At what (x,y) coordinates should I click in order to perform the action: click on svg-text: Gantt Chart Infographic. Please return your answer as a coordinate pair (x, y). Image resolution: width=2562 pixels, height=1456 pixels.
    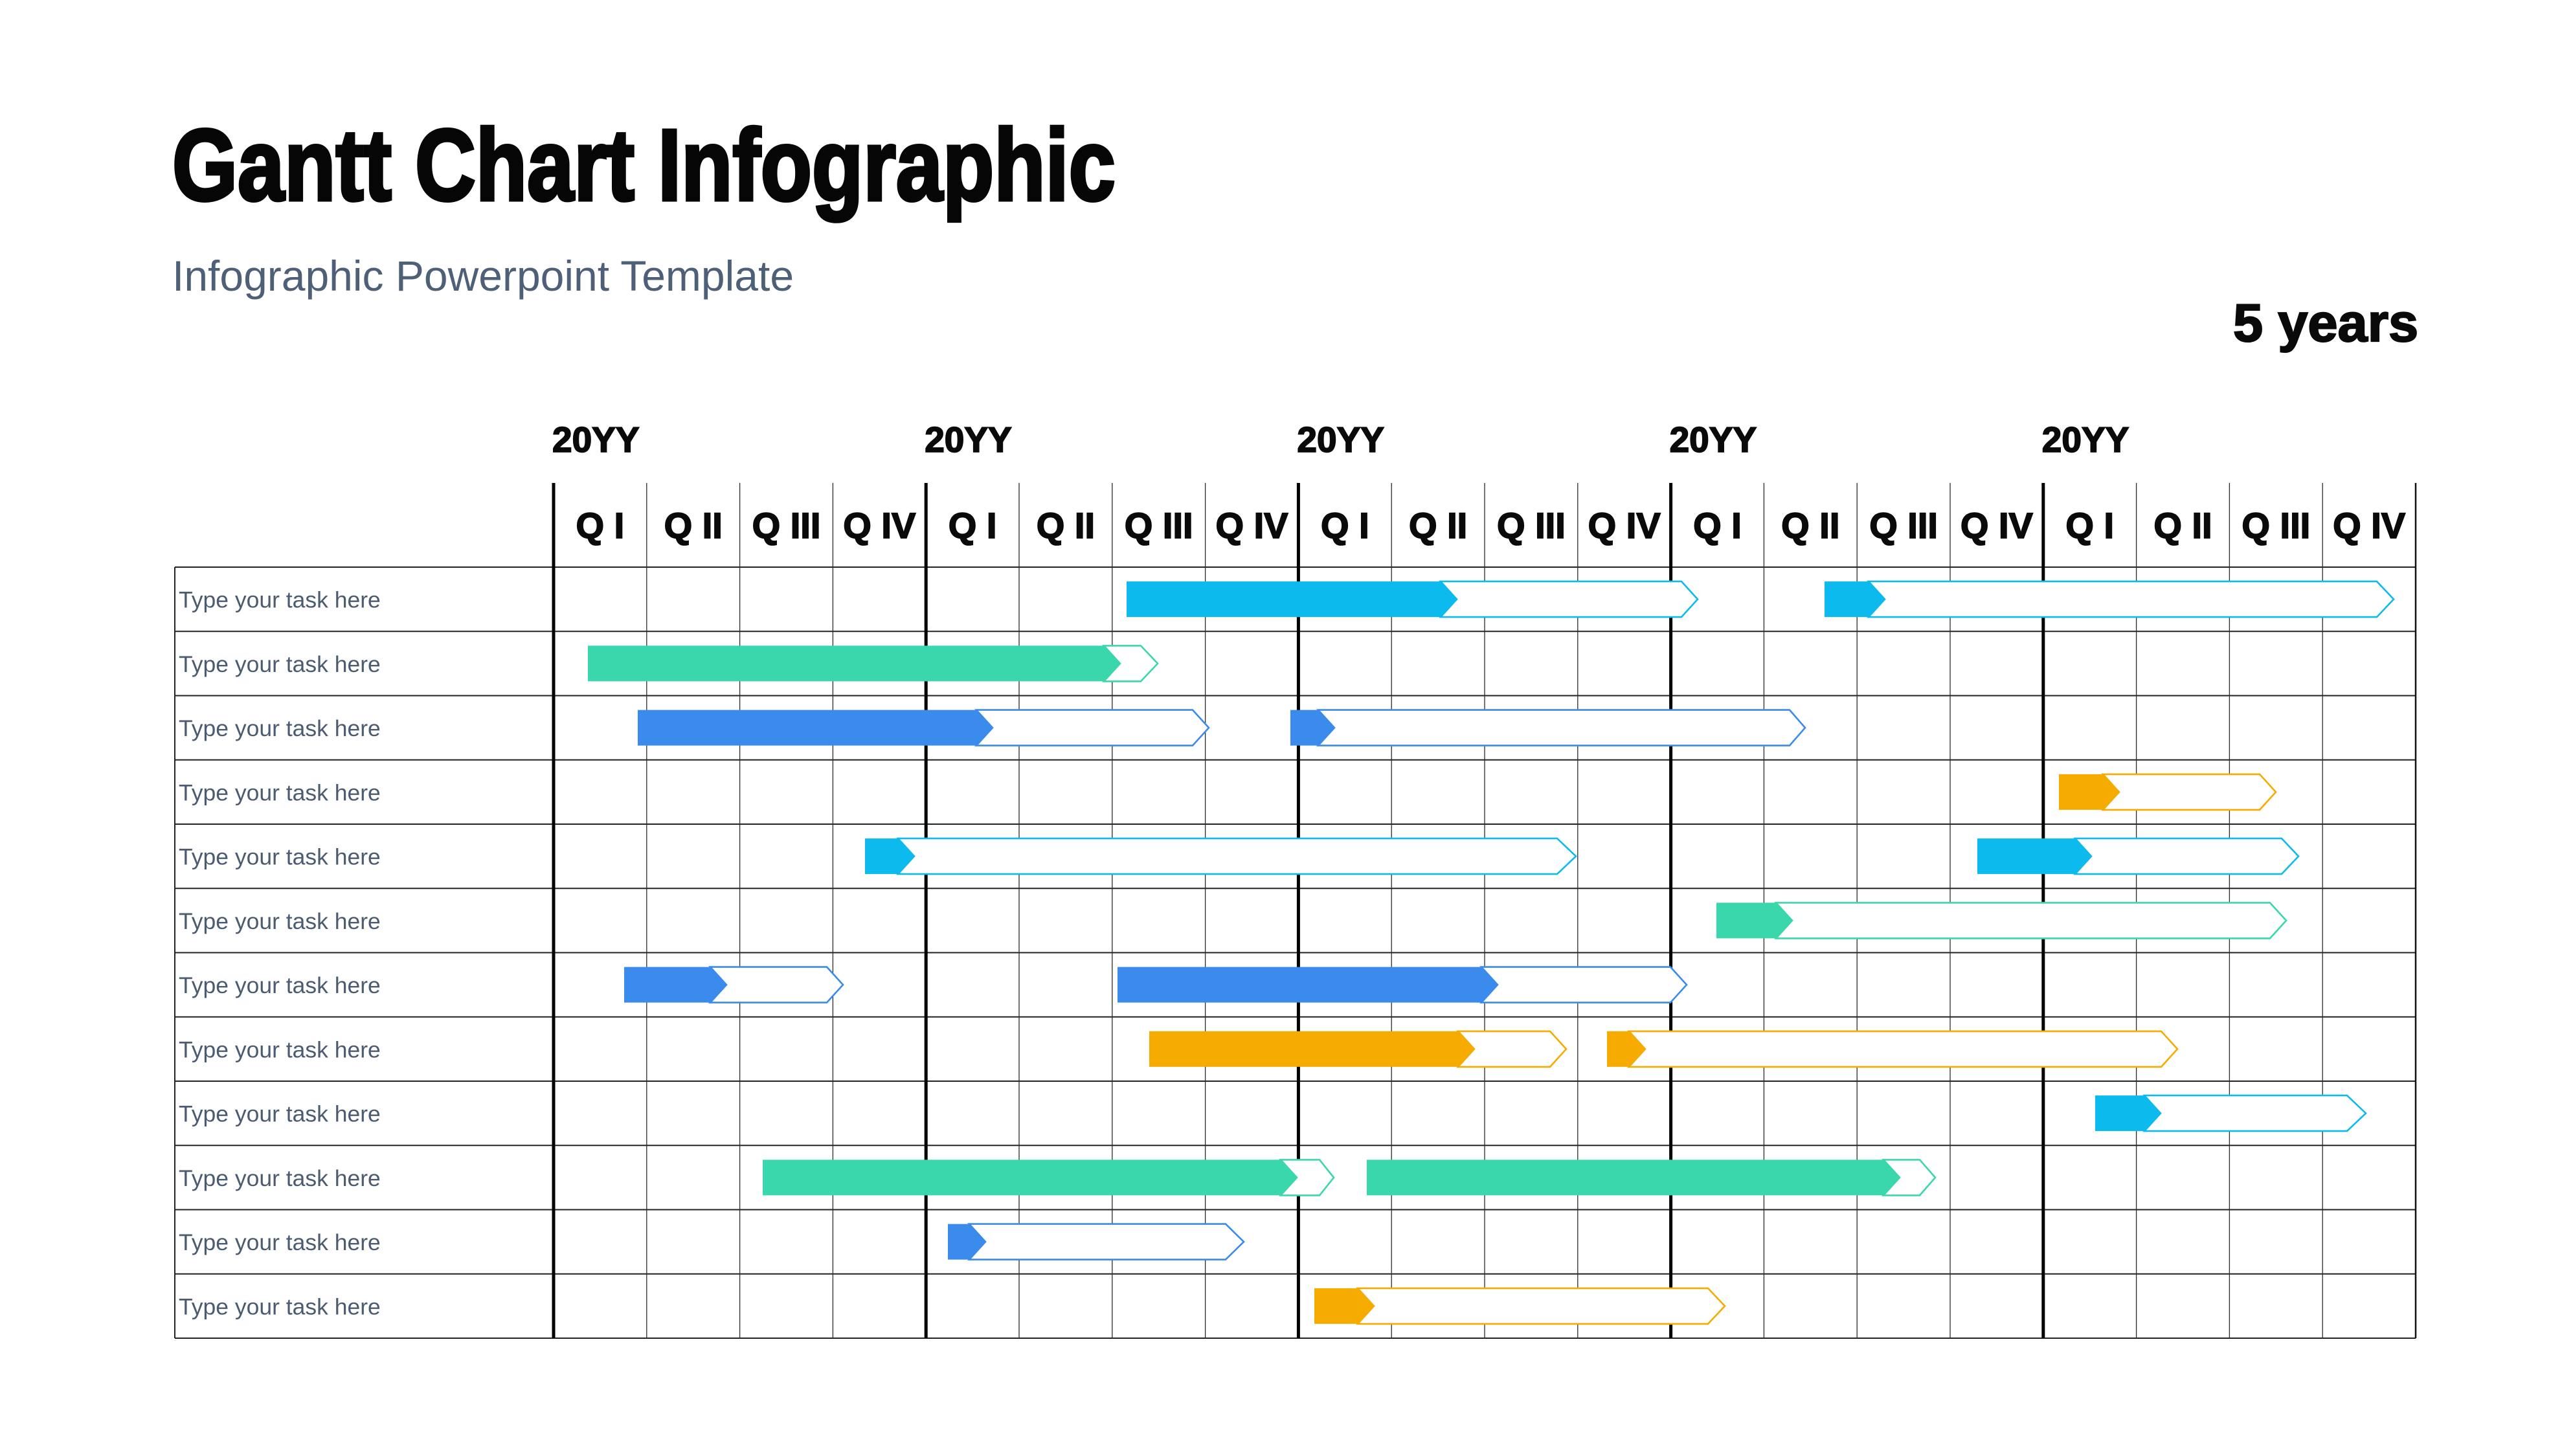
    Looking at the image, I should click on (644, 164).